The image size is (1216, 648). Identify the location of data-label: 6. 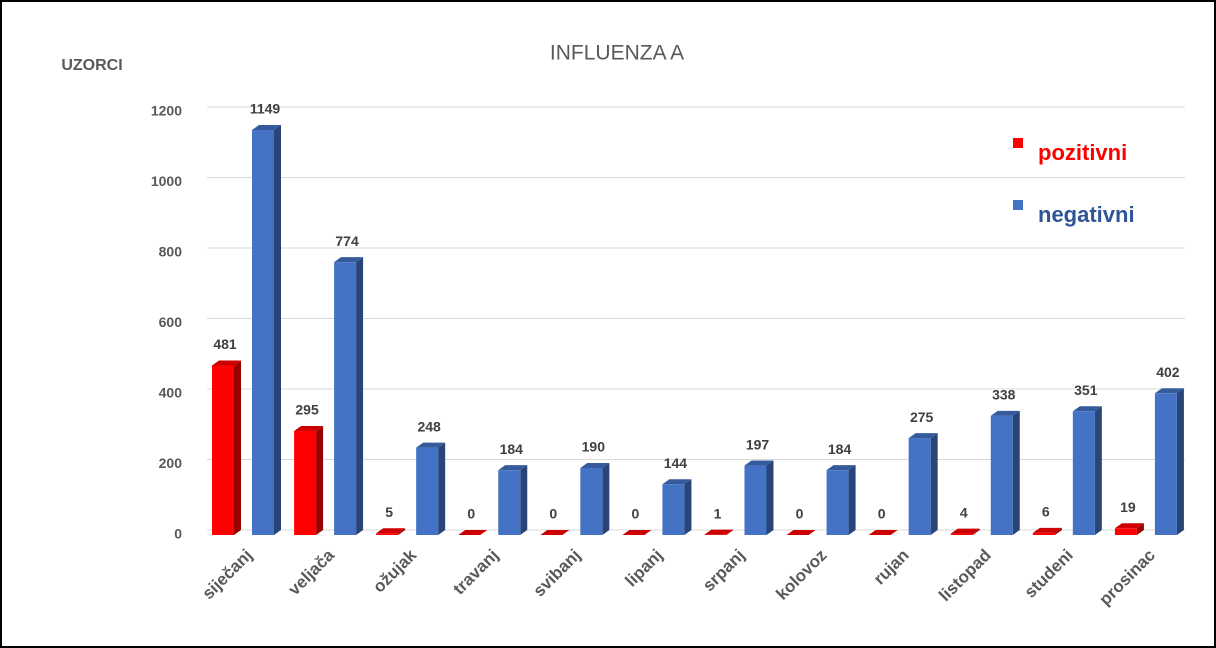
(1046, 512).